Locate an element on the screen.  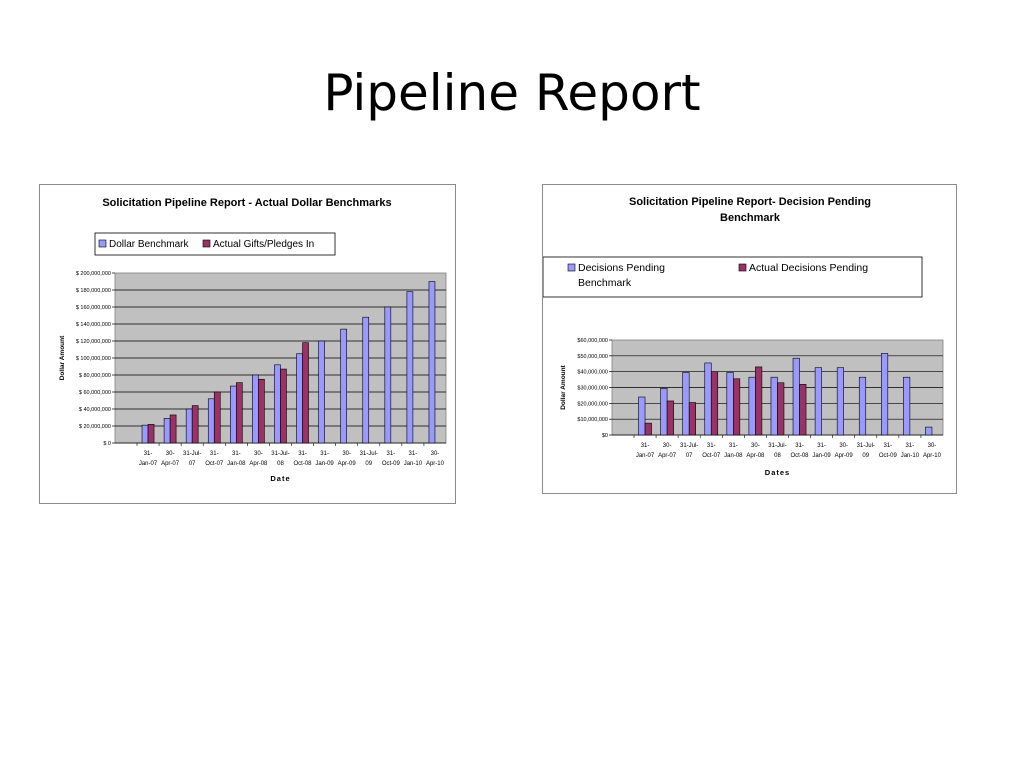
x-tick-label: Apr-10 is located at coordinates (435, 464).